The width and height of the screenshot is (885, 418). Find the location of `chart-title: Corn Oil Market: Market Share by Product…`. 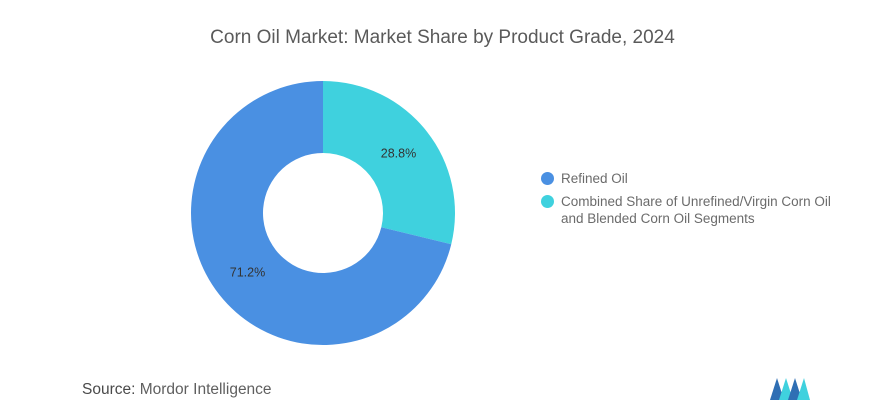

chart-title: Corn Oil Market: Market Share by Product… is located at coordinates (442, 37).